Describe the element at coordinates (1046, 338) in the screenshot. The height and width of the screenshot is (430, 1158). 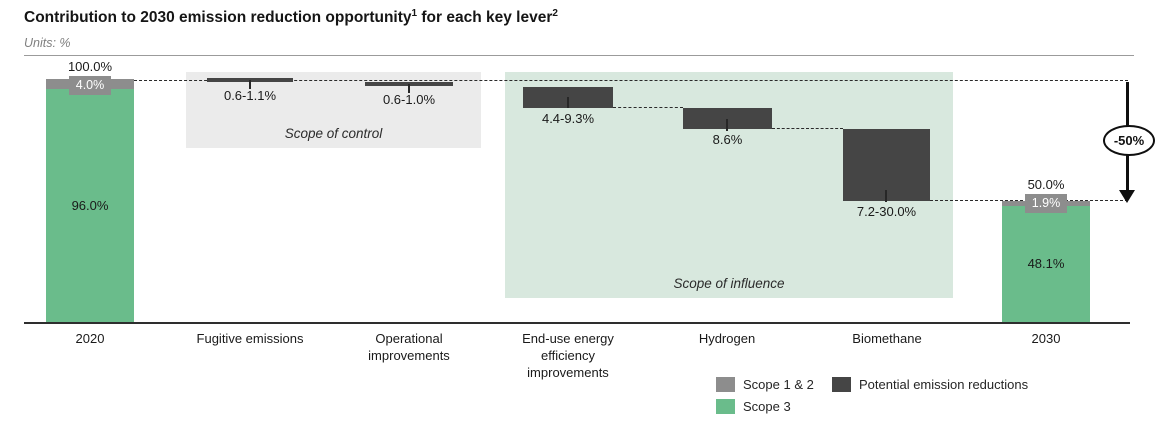
I see `axis-label-2030: 2030` at that location.